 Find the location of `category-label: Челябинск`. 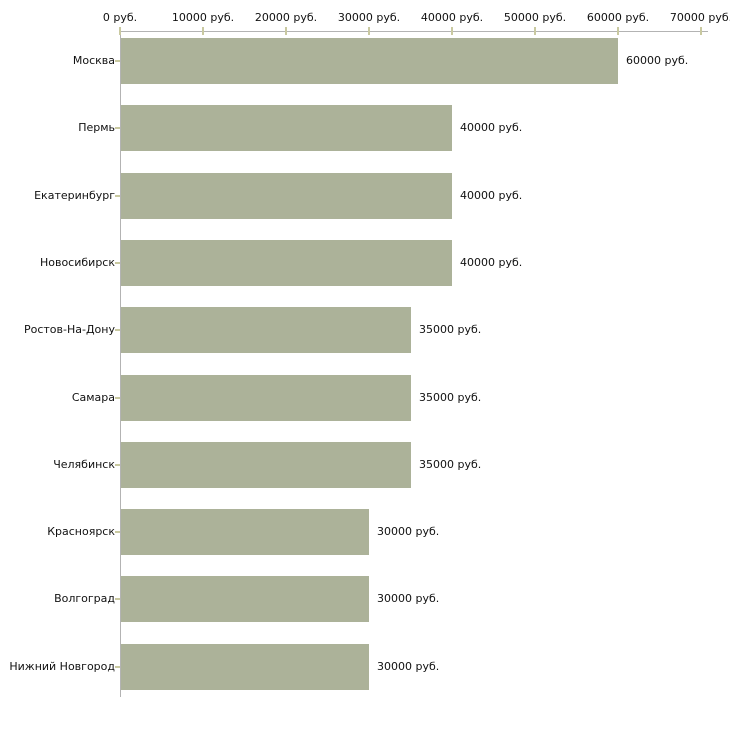

category-label: Челябинск is located at coordinates (84, 464).